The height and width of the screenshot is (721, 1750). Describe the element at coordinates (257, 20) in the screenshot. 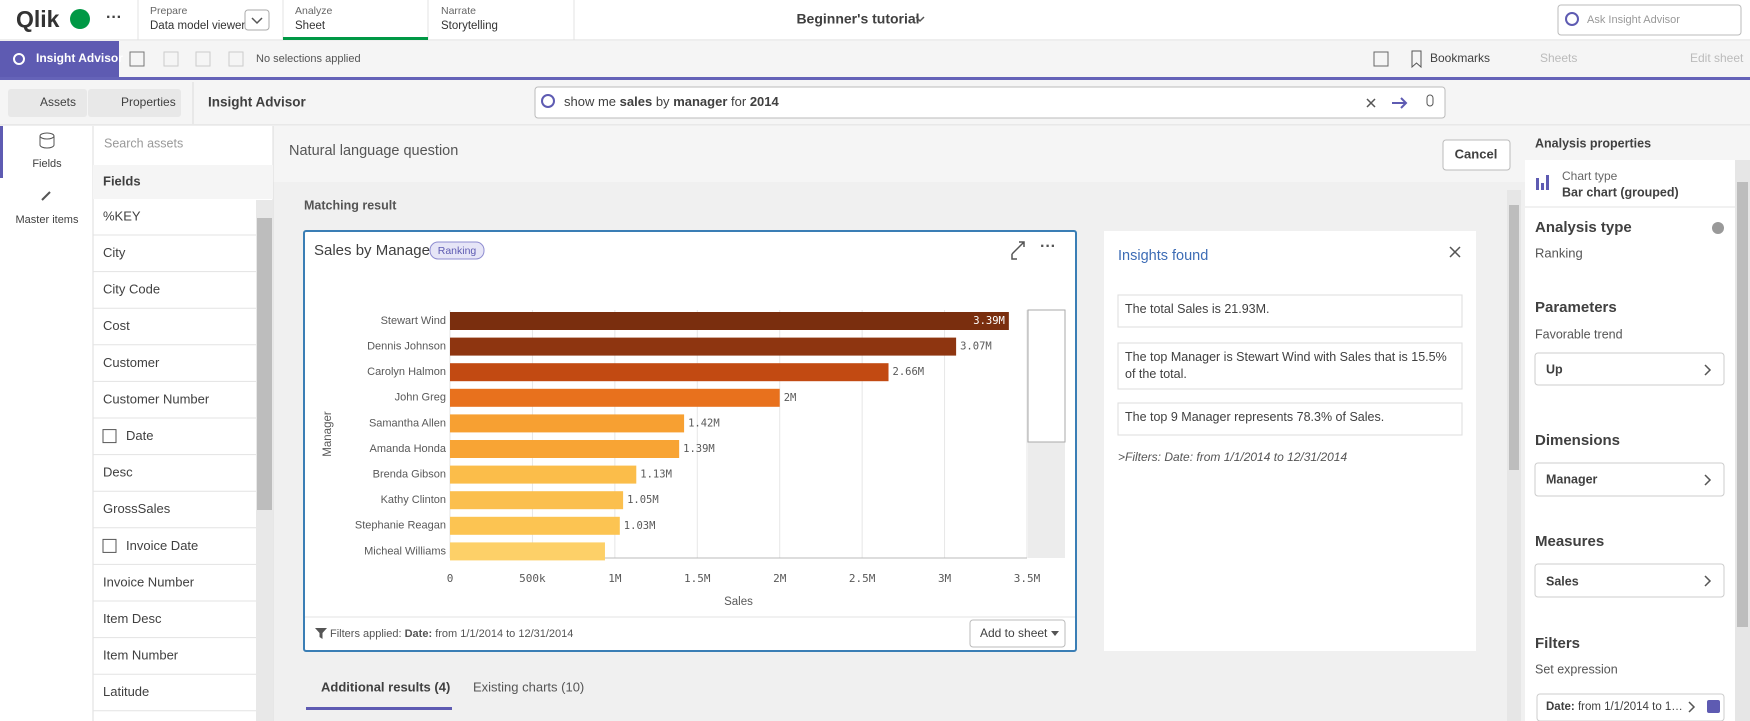

I see `dropdown` at that location.